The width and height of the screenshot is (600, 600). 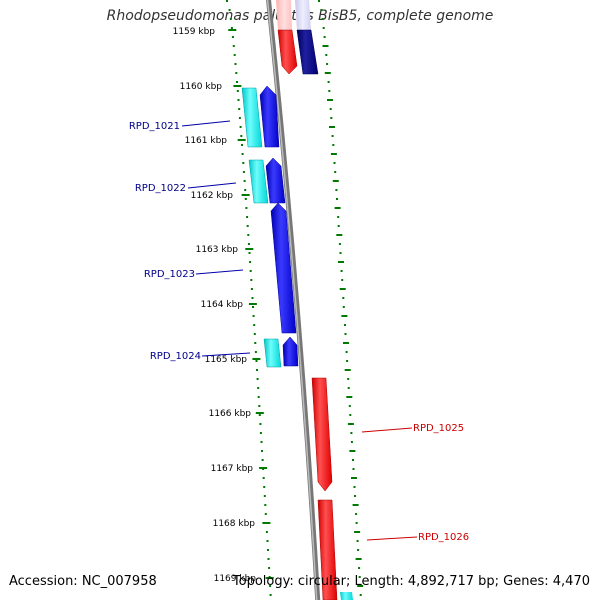 What do you see at coordinates (175, 356) in the screenshot?
I see `gene-label-rpd-1024: RPD_1024` at bounding box center [175, 356].